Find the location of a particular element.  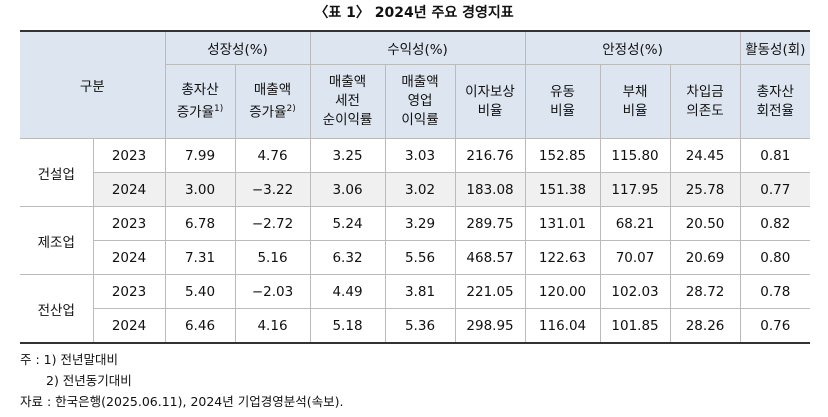

value-cell: 3.29 is located at coordinates (420, 223).